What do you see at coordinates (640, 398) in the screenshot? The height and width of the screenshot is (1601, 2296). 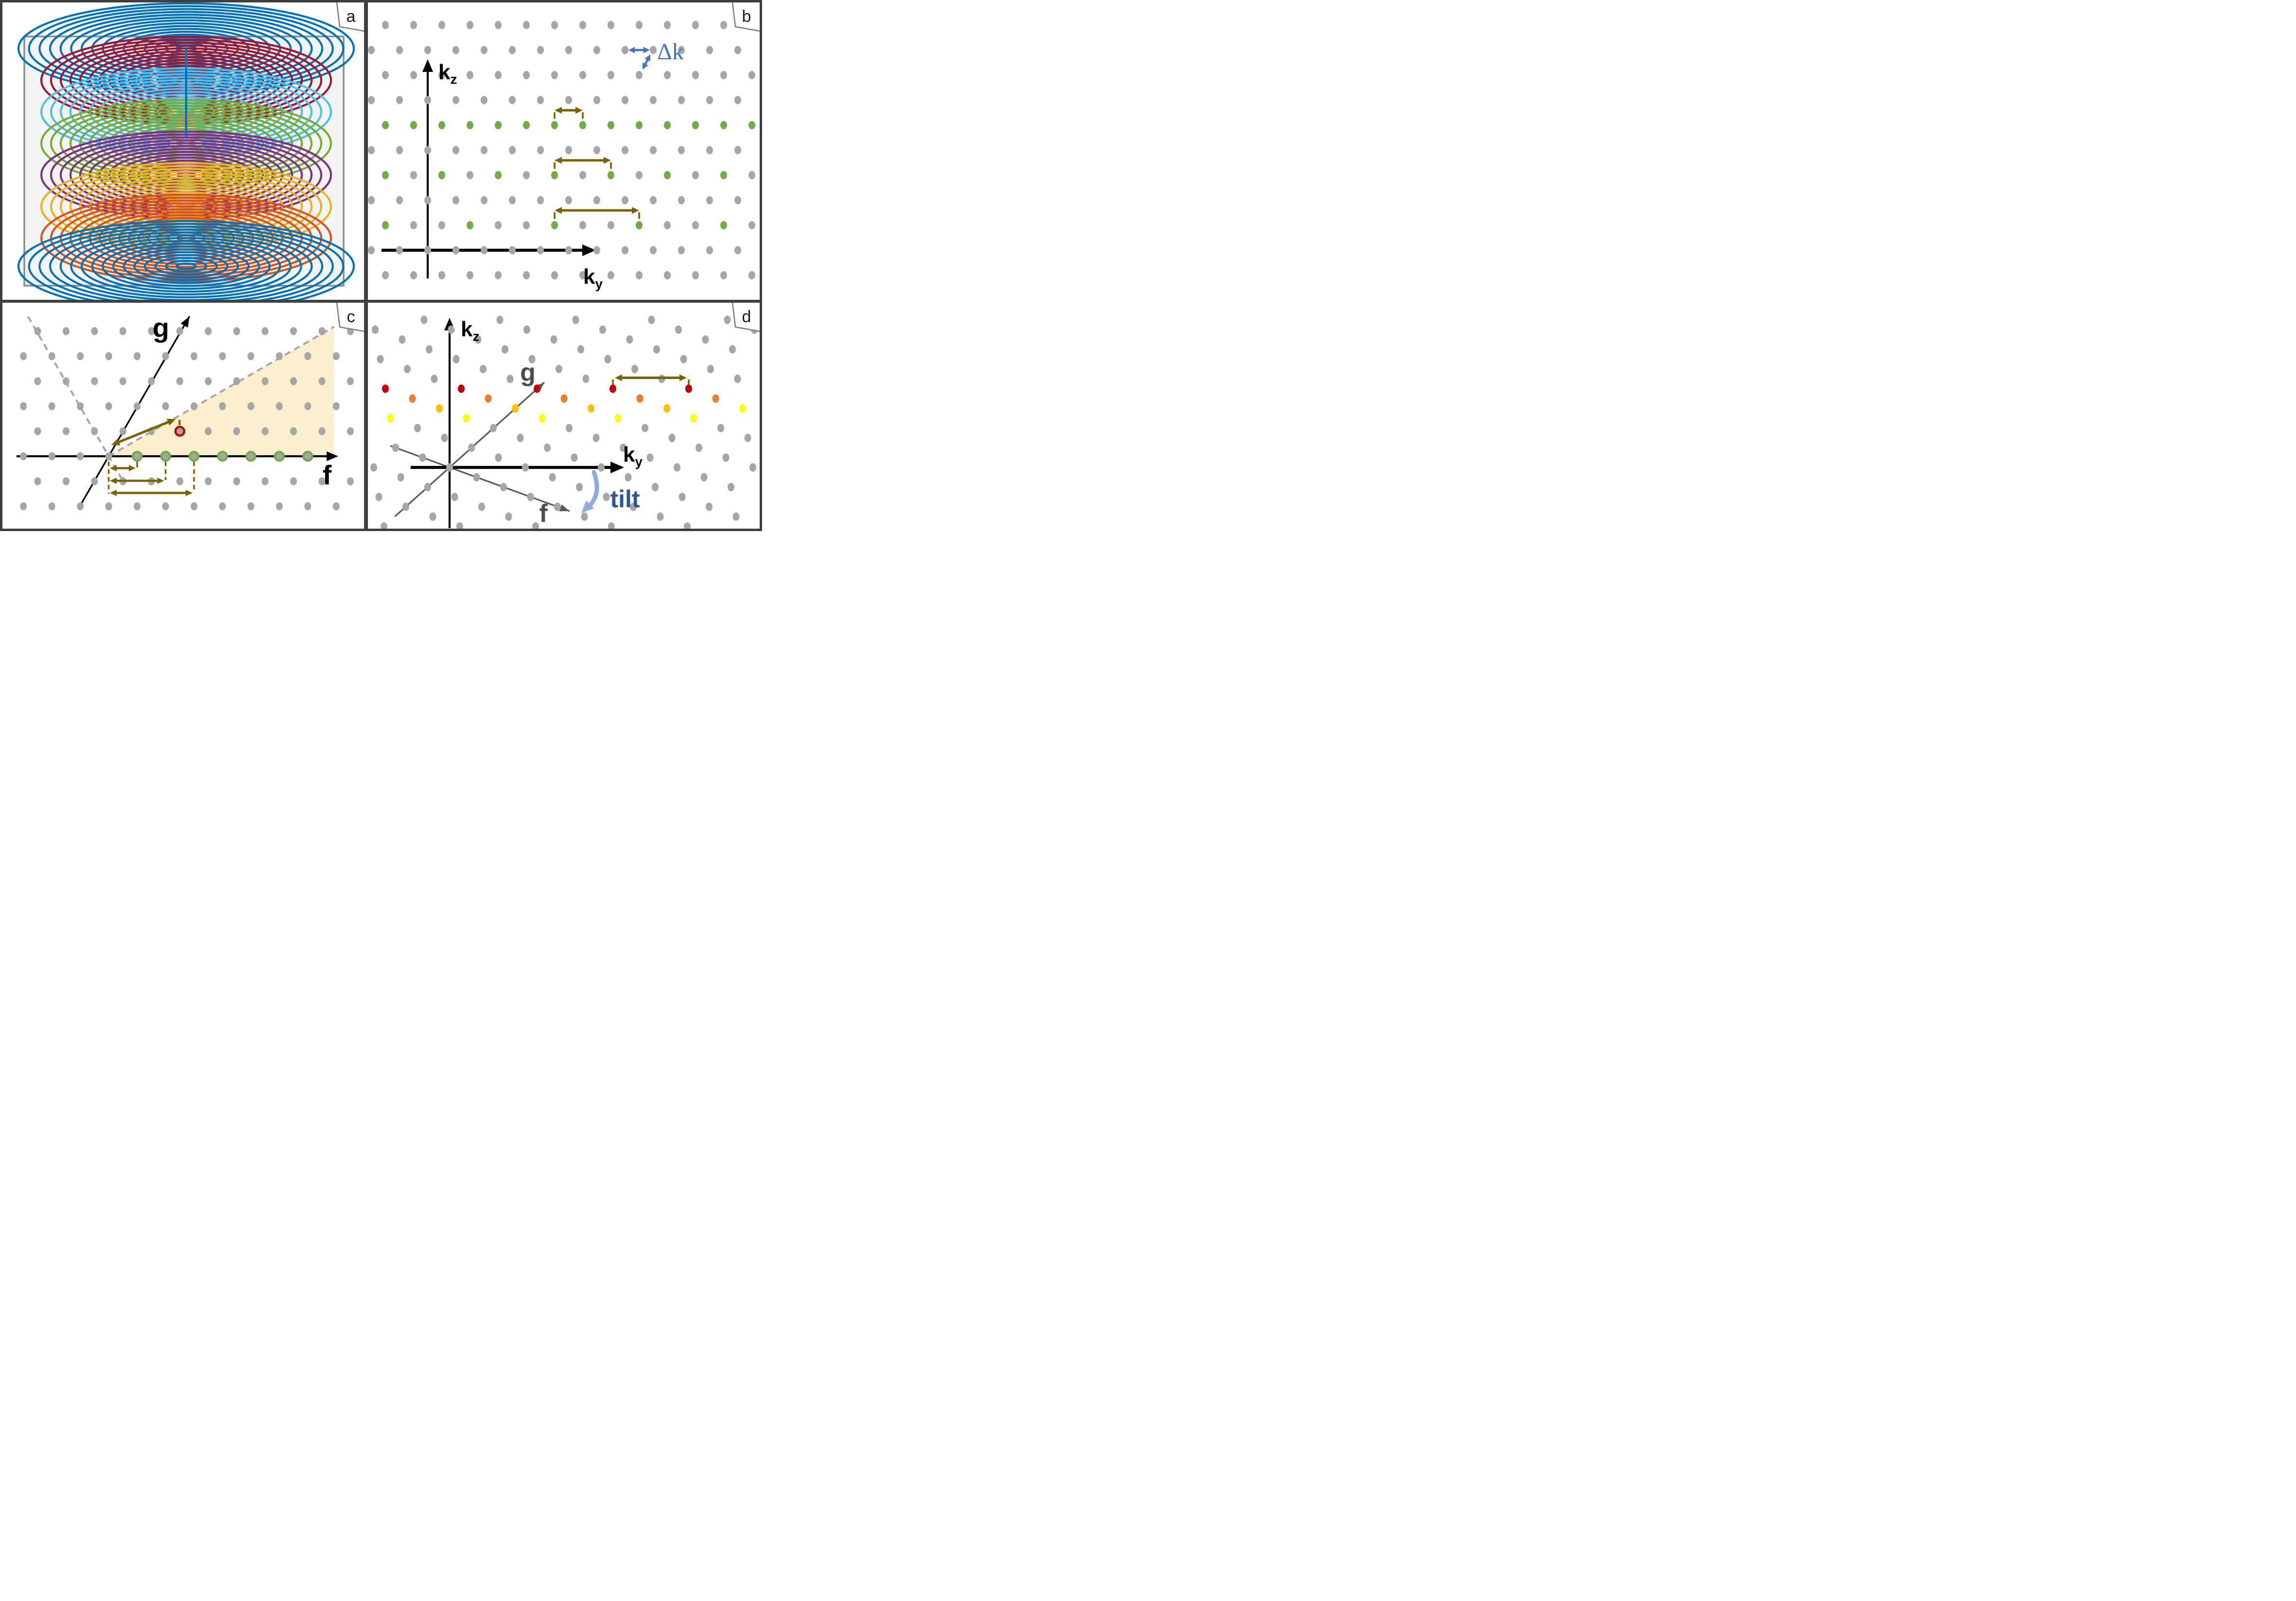 I see `sample-dot-orange` at bounding box center [640, 398].